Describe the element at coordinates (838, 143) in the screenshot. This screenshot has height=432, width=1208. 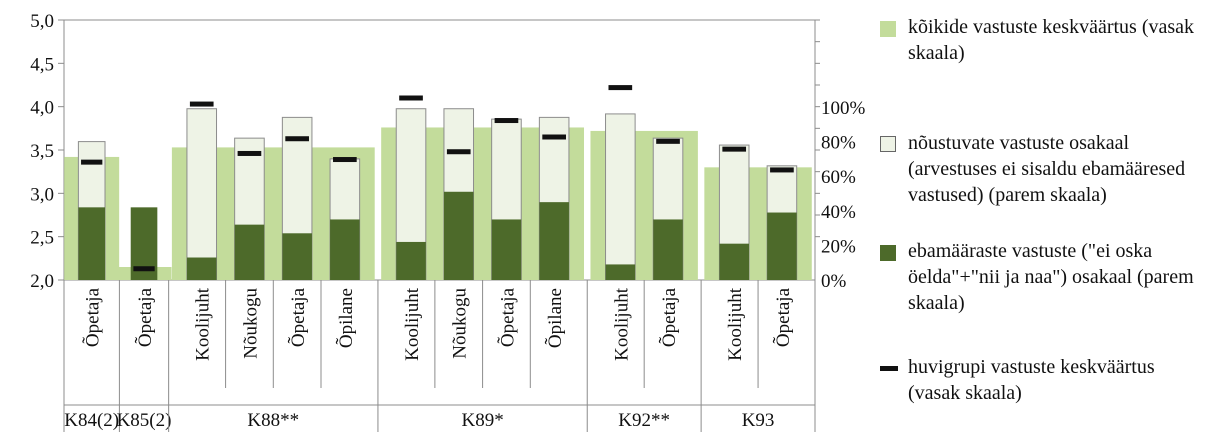
I see `right-axis-tick-label: 80%` at that location.